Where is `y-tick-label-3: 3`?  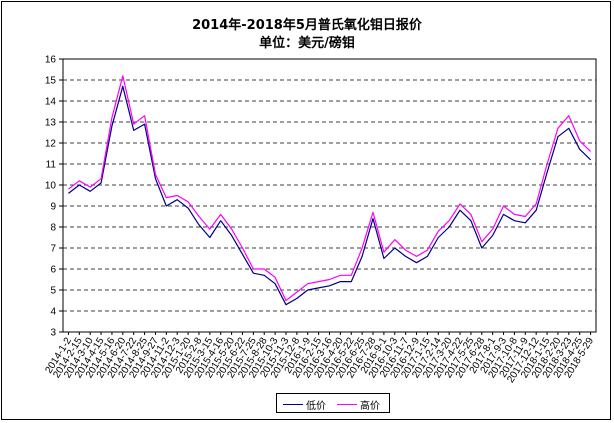 y-tick-label-3: 3 is located at coordinates (53, 333).